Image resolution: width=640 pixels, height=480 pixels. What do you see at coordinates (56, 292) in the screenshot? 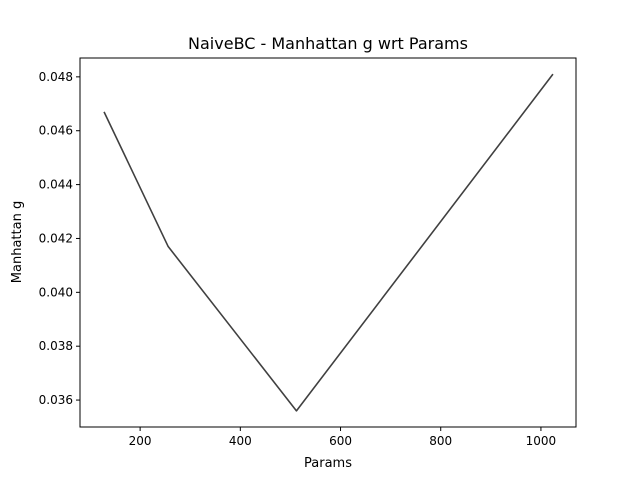
I see `y-tick-label: 0.040` at bounding box center [56, 292].